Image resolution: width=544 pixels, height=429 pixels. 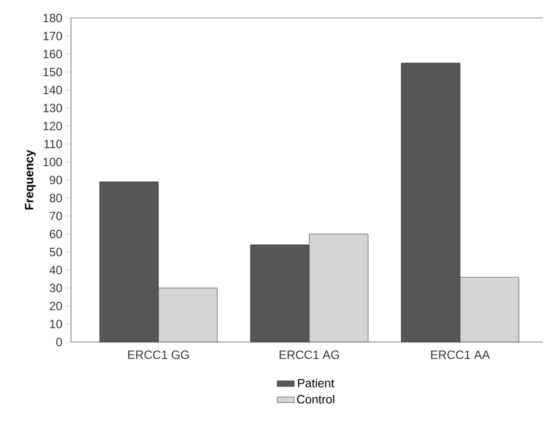 What do you see at coordinates (56, 324) in the screenshot?
I see `y-tick-label: 10` at bounding box center [56, 324].